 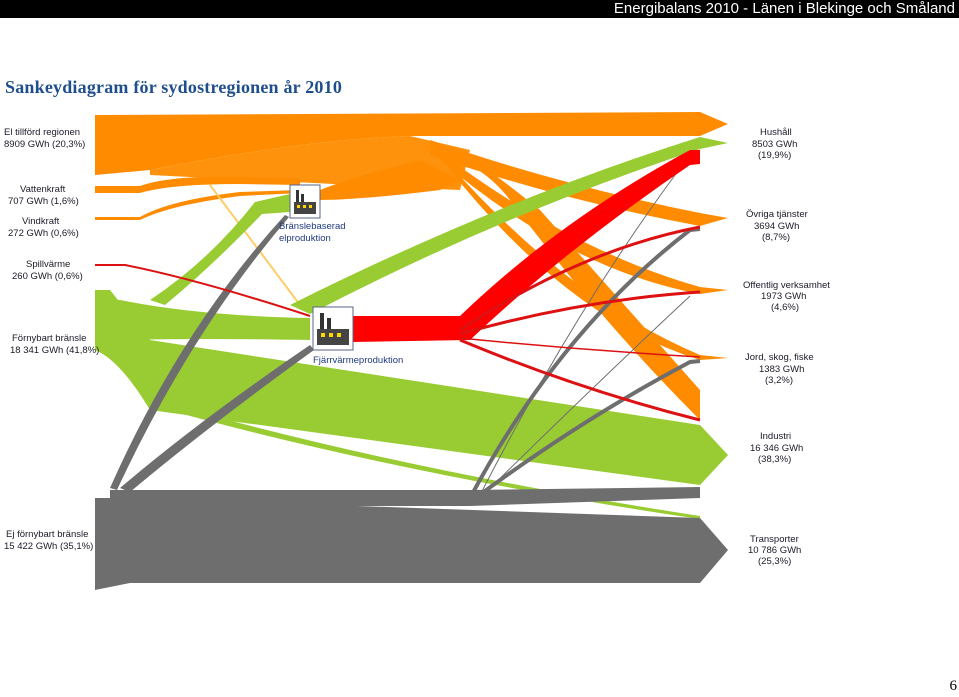 I want to click on source-fornybar-value: 18 341 GWh (41,8%), so click(x=54, y=350).